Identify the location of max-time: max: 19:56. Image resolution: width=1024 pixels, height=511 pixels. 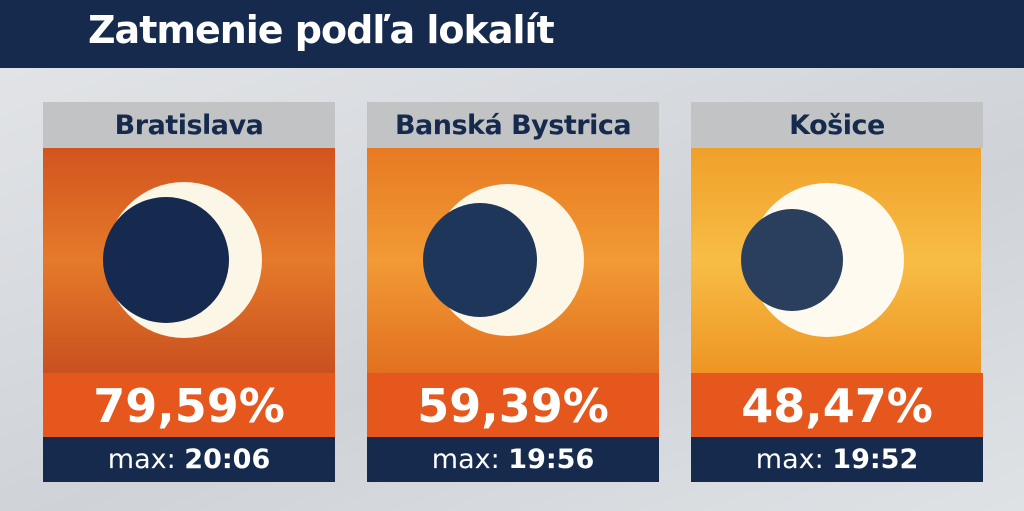
(513, 459).